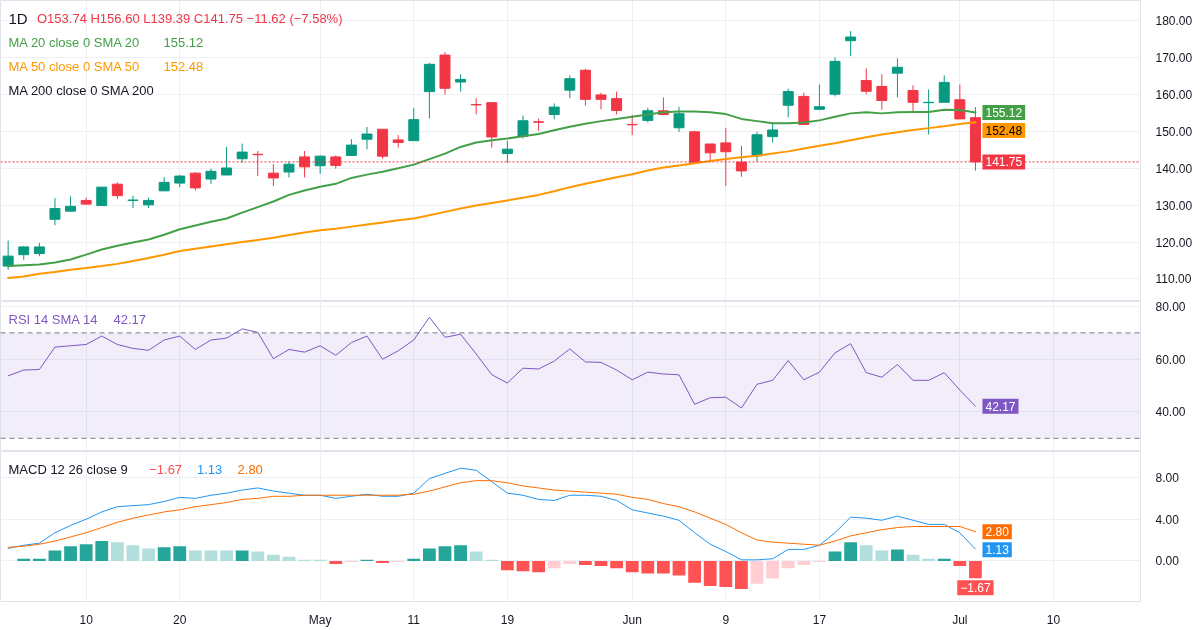 This screenshot has width=1200, height=630. What do you see at coordinates (414, 619) in the screenshot?
I see `x-tick-label: 11` at bounding box center [414, 619].